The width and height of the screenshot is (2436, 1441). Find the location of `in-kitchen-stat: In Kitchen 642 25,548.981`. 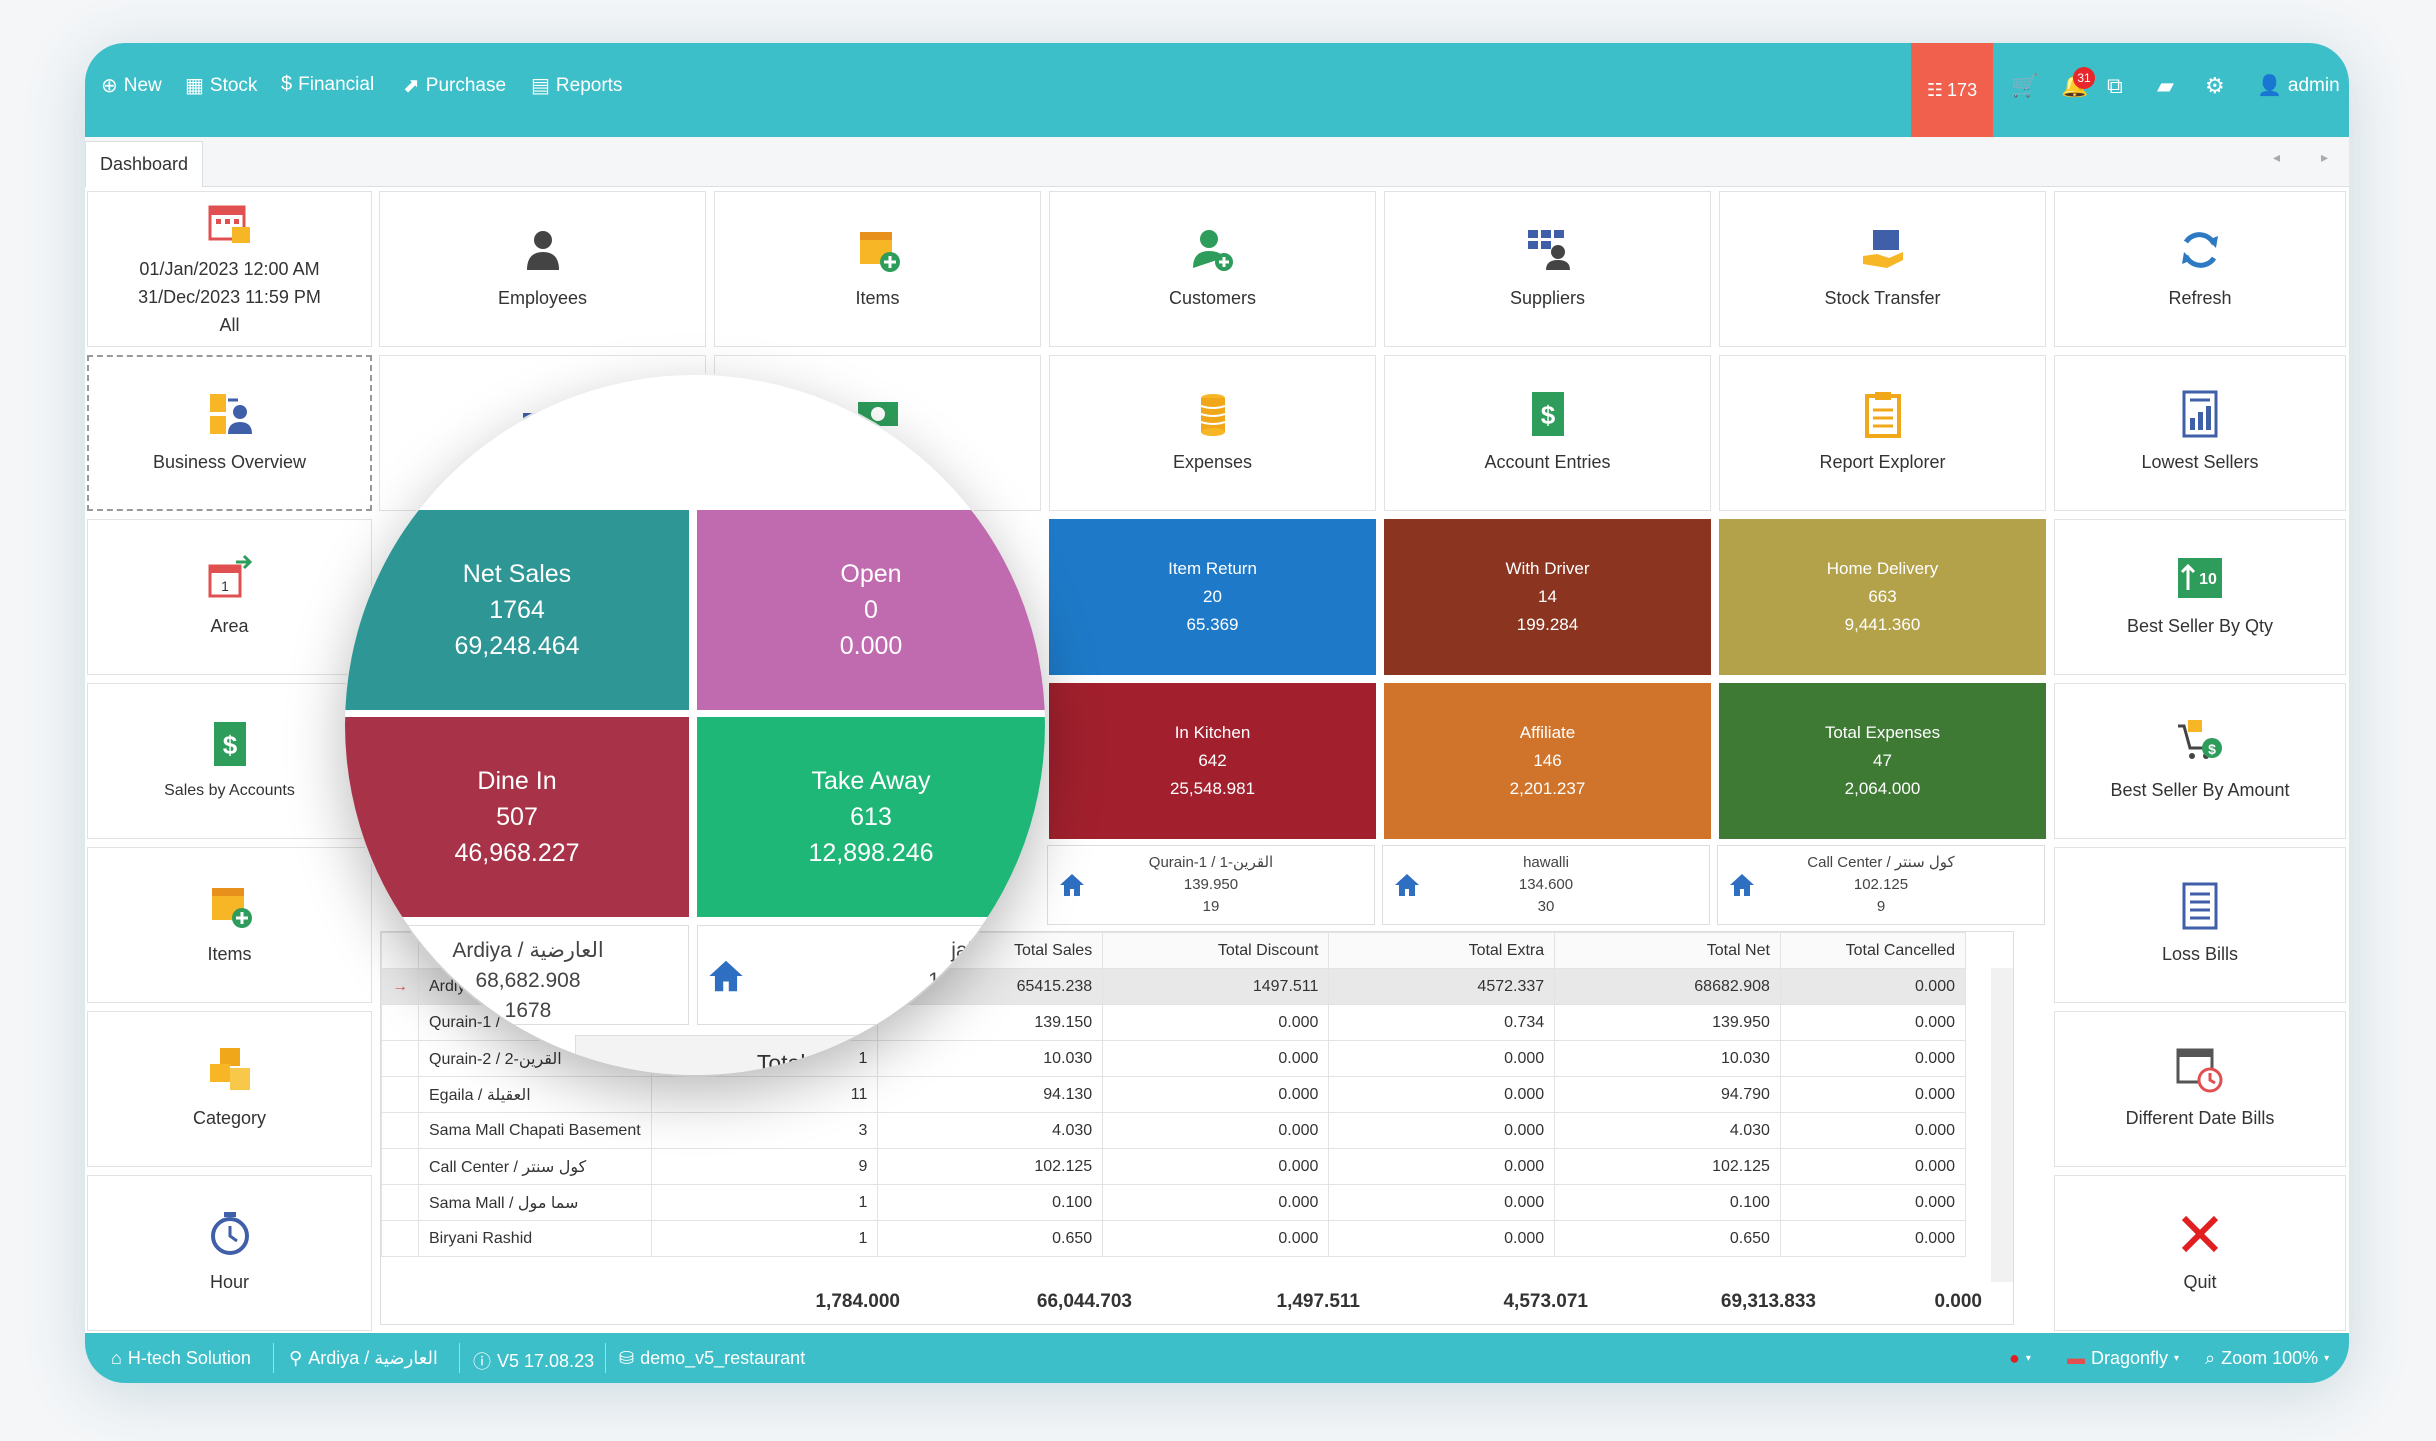

in-kitchen-stat: In Kitchen 642 25,548.981 is located at coordinates (1212, 761).